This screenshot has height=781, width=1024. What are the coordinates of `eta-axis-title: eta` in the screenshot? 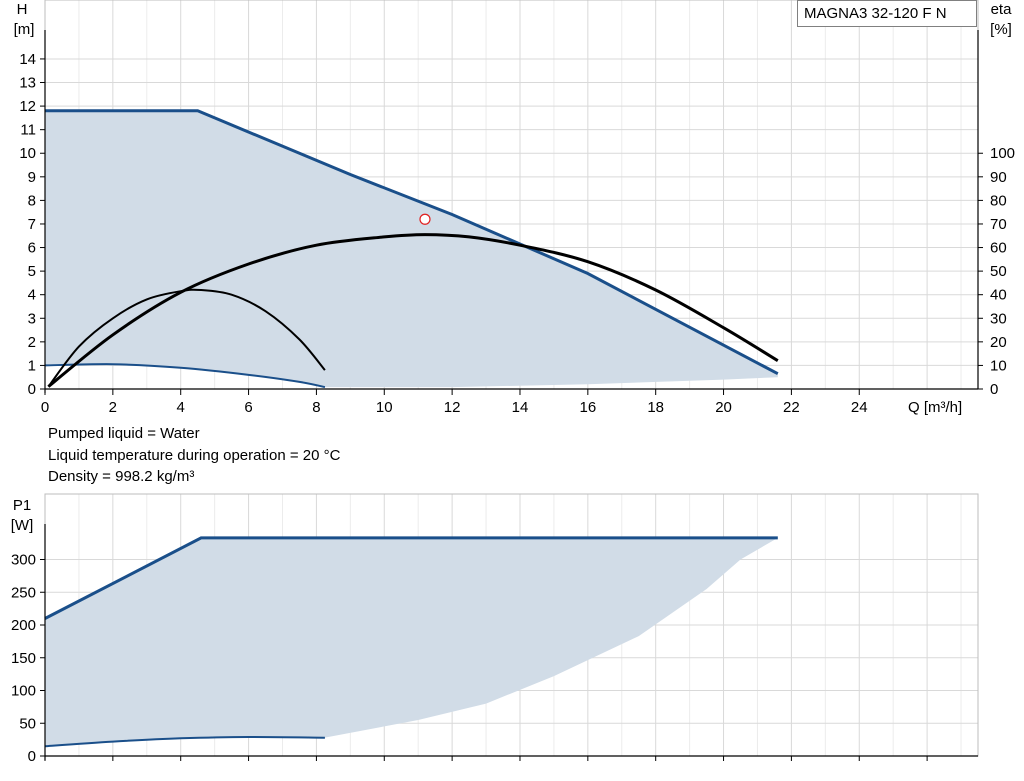 It's located at (1002, 9).